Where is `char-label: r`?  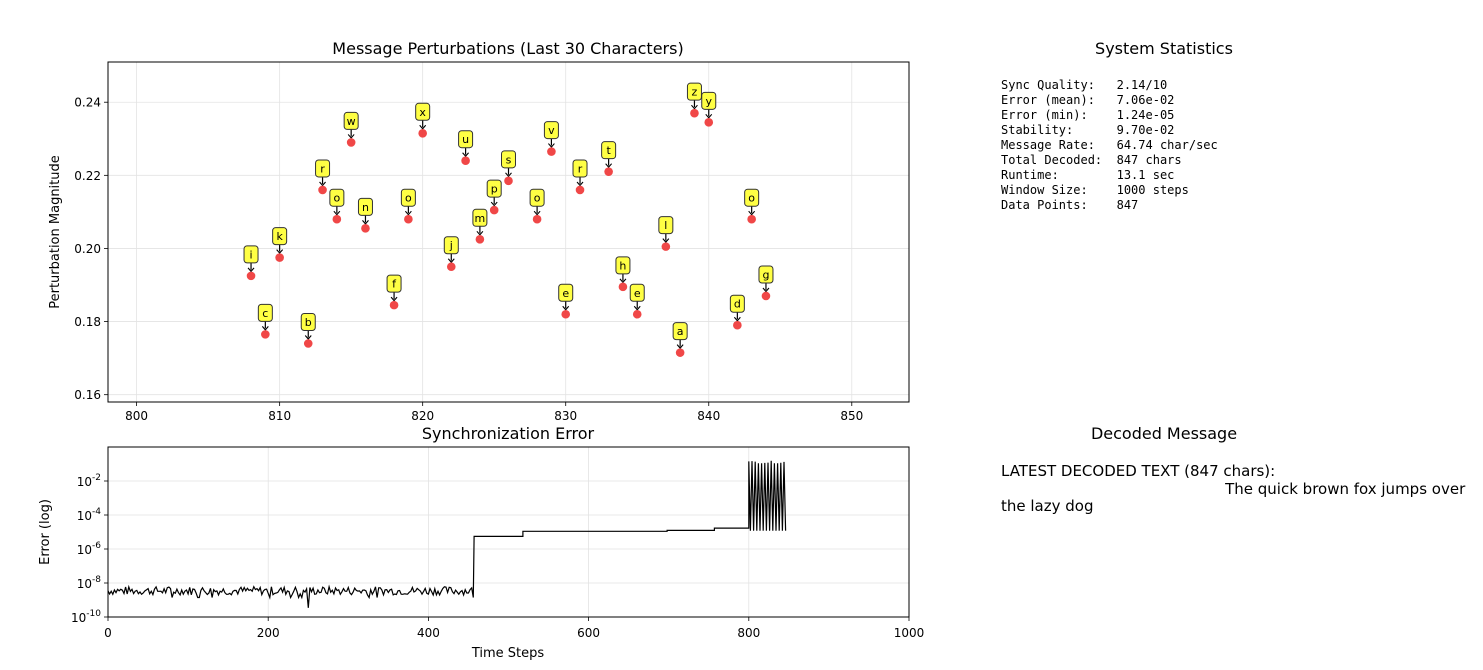 char-label: r is located at coordinates (580, 168).